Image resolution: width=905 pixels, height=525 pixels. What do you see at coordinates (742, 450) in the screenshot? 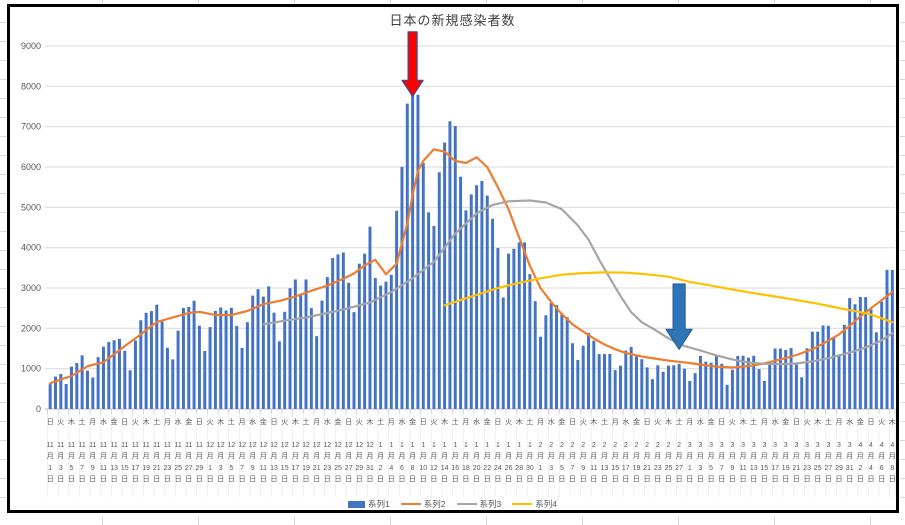
I see `x-axis-label: 木 3 月 11 日` at bounding box center [742, 450].